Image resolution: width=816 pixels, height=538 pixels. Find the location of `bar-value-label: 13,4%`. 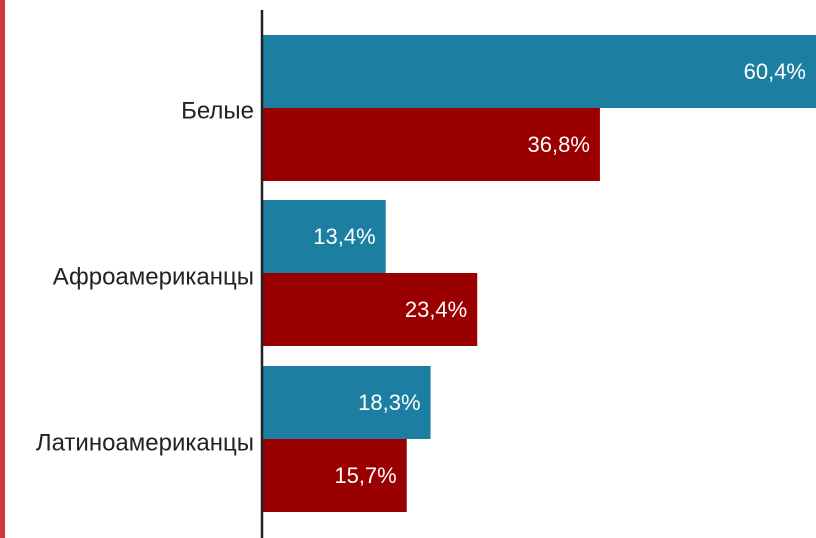

bar-value-label: 13,4% is located at coordinates (344, 236).